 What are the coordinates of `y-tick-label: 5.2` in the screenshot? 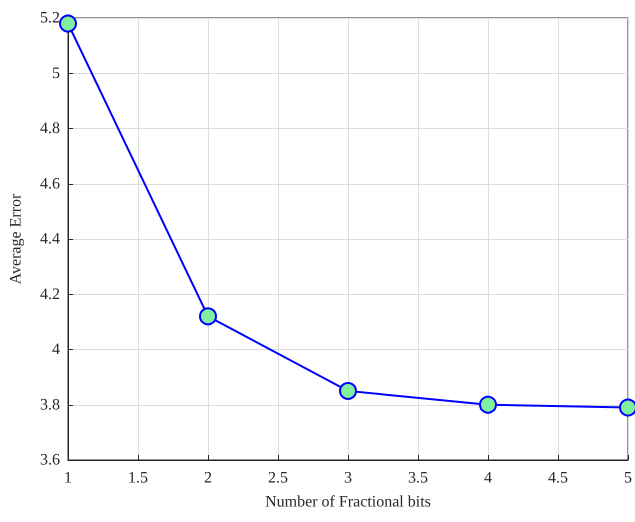 It's located at (50, 18).